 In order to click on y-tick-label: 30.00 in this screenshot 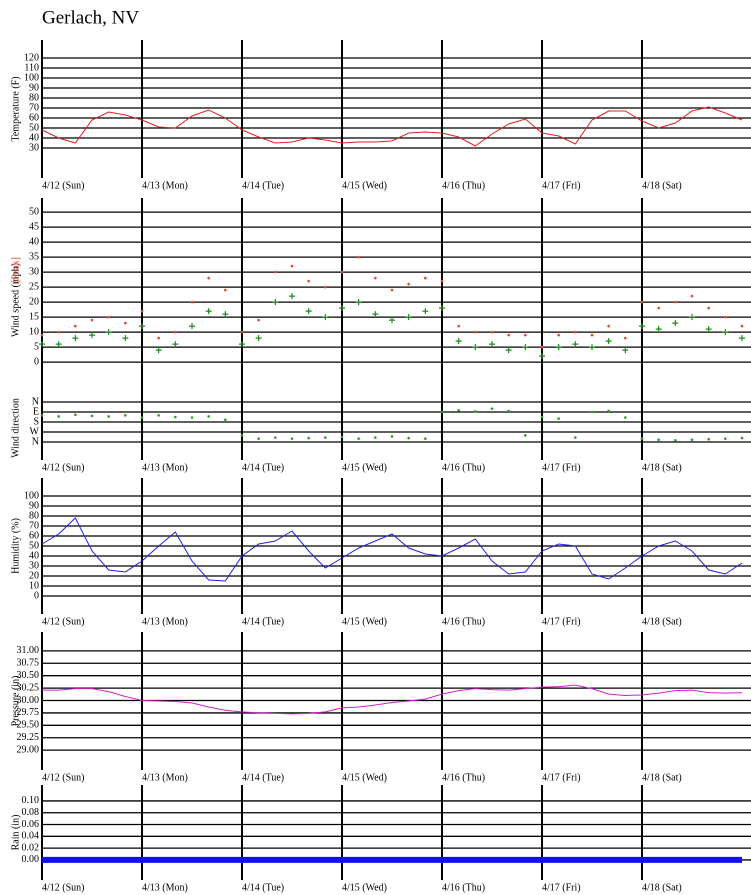, I will do `click(28, 700)`.